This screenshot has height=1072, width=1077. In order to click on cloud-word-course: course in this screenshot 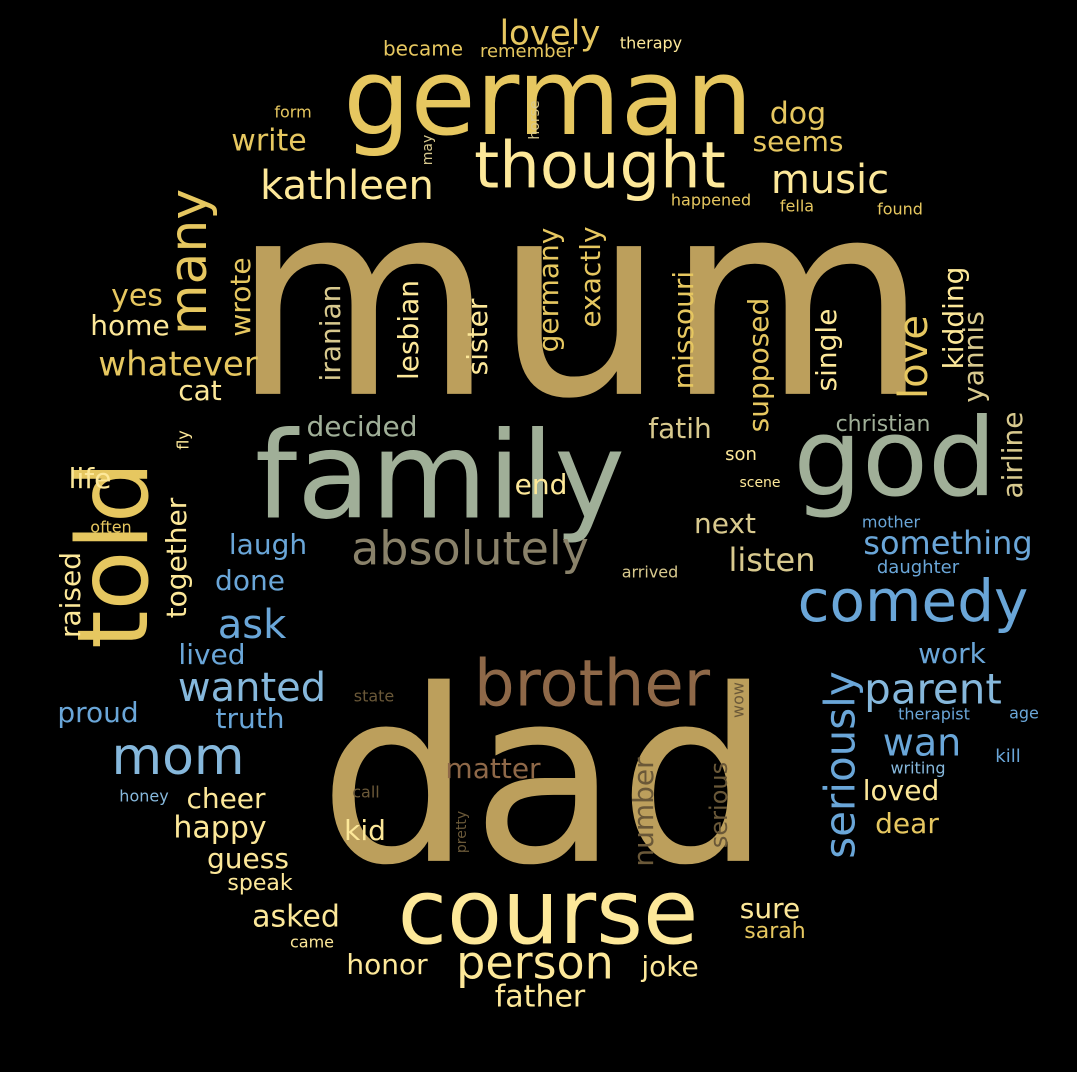, I will do `click(548, 912)`.